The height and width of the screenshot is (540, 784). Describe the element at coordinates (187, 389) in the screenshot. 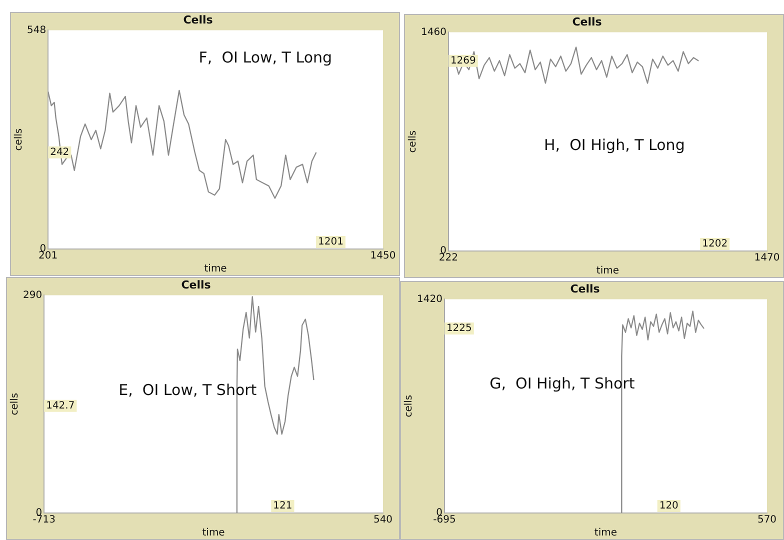

I see `annotation: E, OI Low, T Short` at that location.